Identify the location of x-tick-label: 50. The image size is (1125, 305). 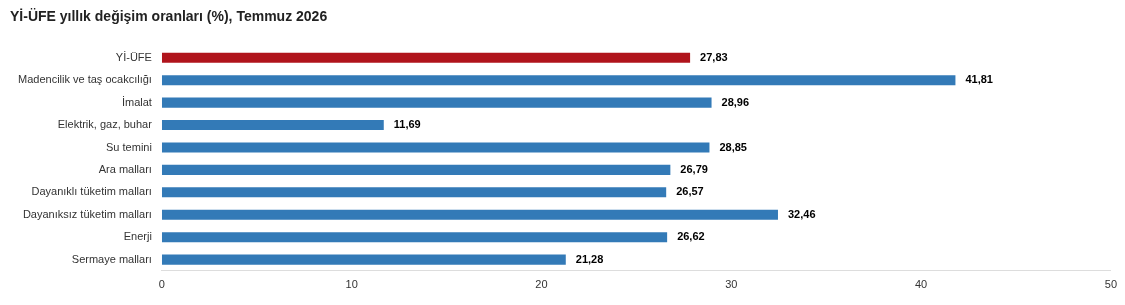
(1111, 284).